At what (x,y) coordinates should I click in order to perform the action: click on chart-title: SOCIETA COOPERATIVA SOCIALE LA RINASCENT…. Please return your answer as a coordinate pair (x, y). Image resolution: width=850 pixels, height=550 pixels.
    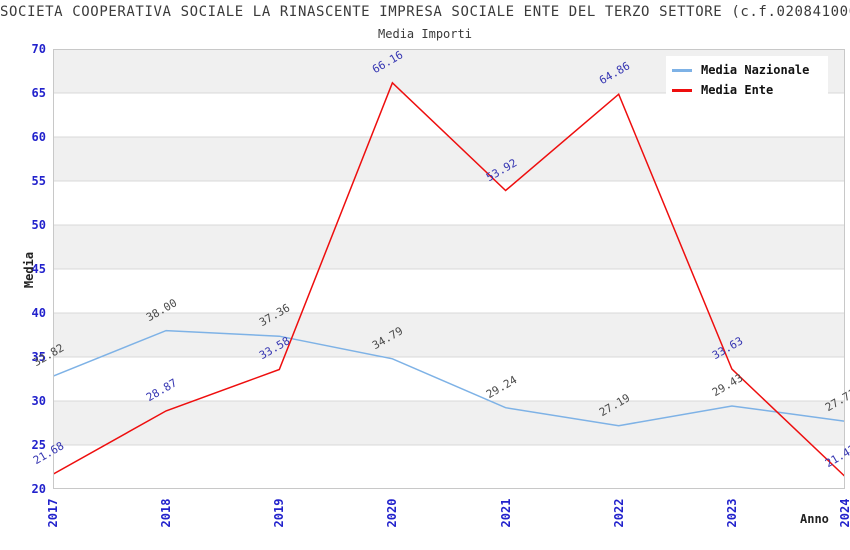
    Looking at the image, I should click on (425, 12).